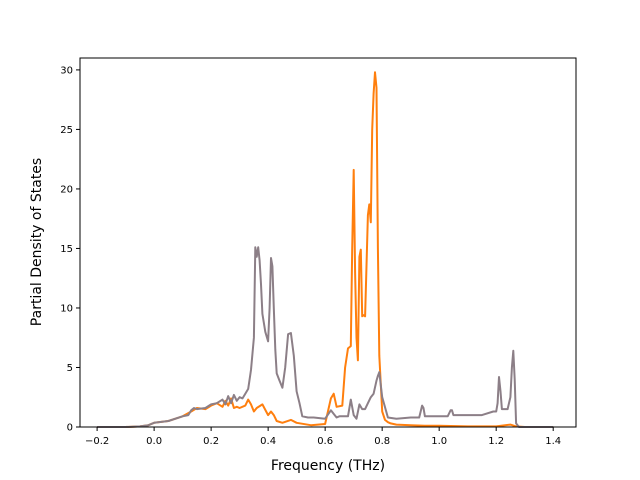 The width and height of the screenshot is (640, 480). I want to click on y-tick-label: 20, so click(66, 189).